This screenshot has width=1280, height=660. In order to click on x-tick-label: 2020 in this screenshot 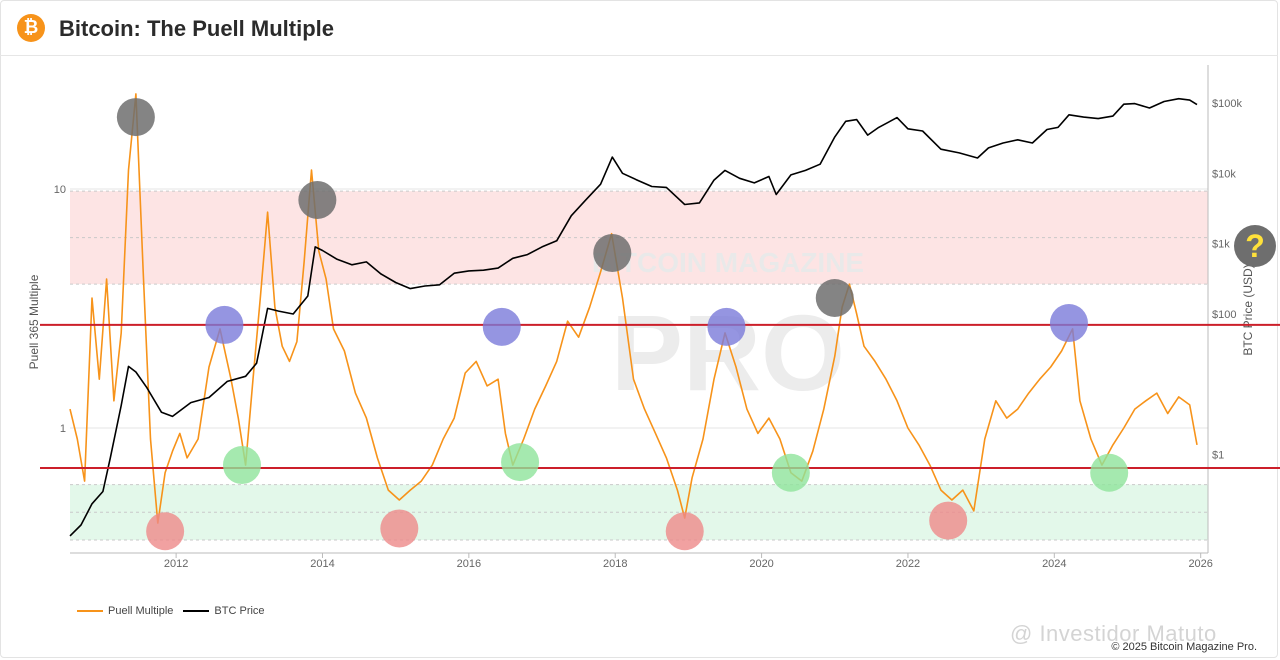, I will do `click(761, 564)`.